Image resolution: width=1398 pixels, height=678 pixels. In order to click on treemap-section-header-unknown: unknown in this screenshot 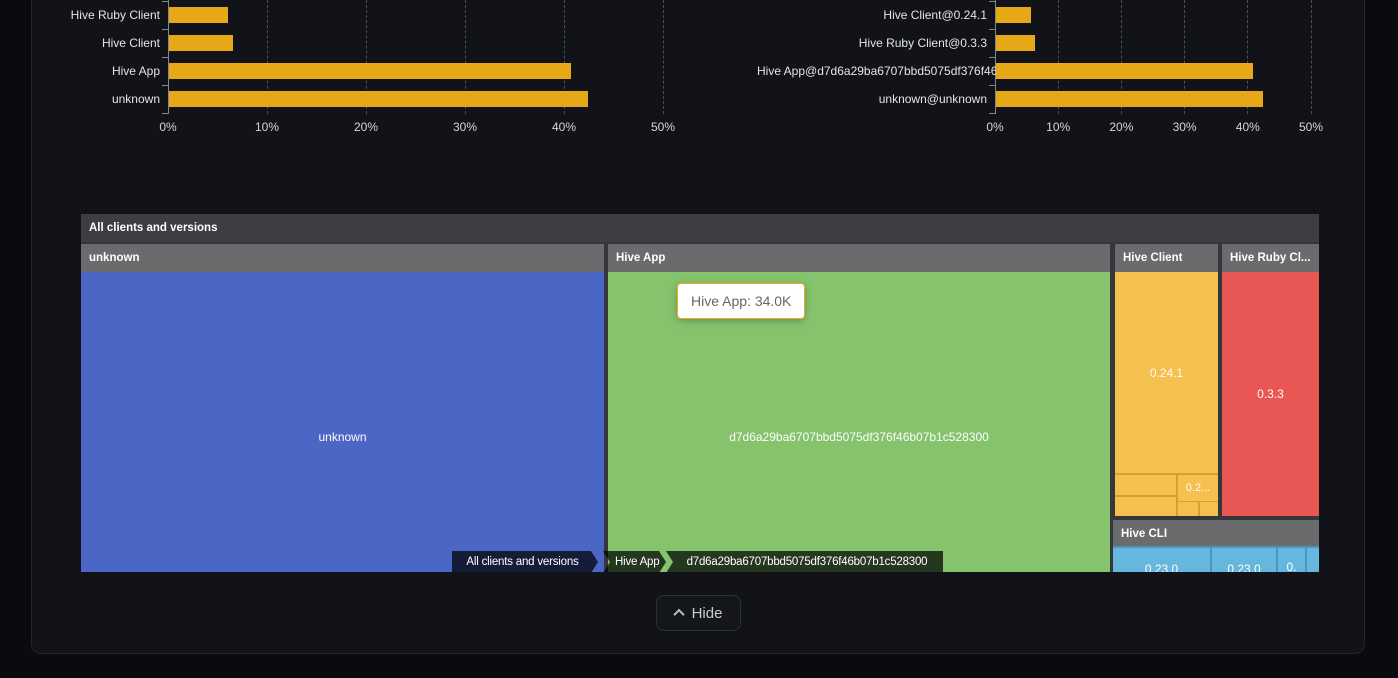, I will do `click(342, 258)`.